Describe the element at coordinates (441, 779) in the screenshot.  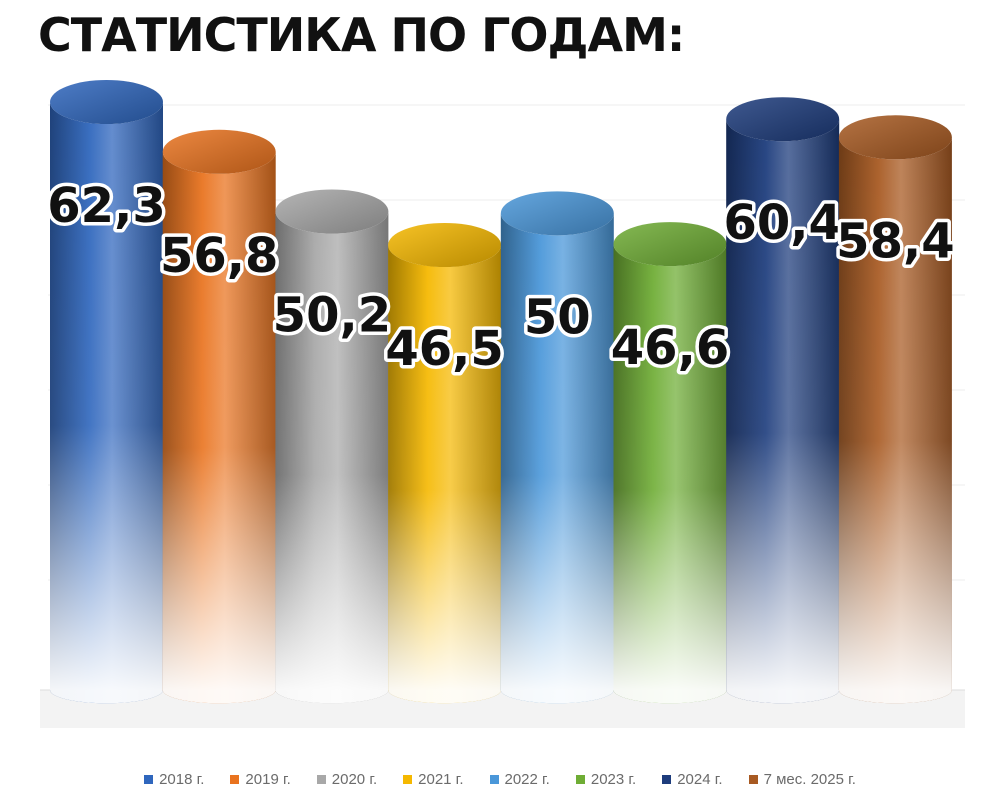
I see `legend-label: 2021 г.` at that location.